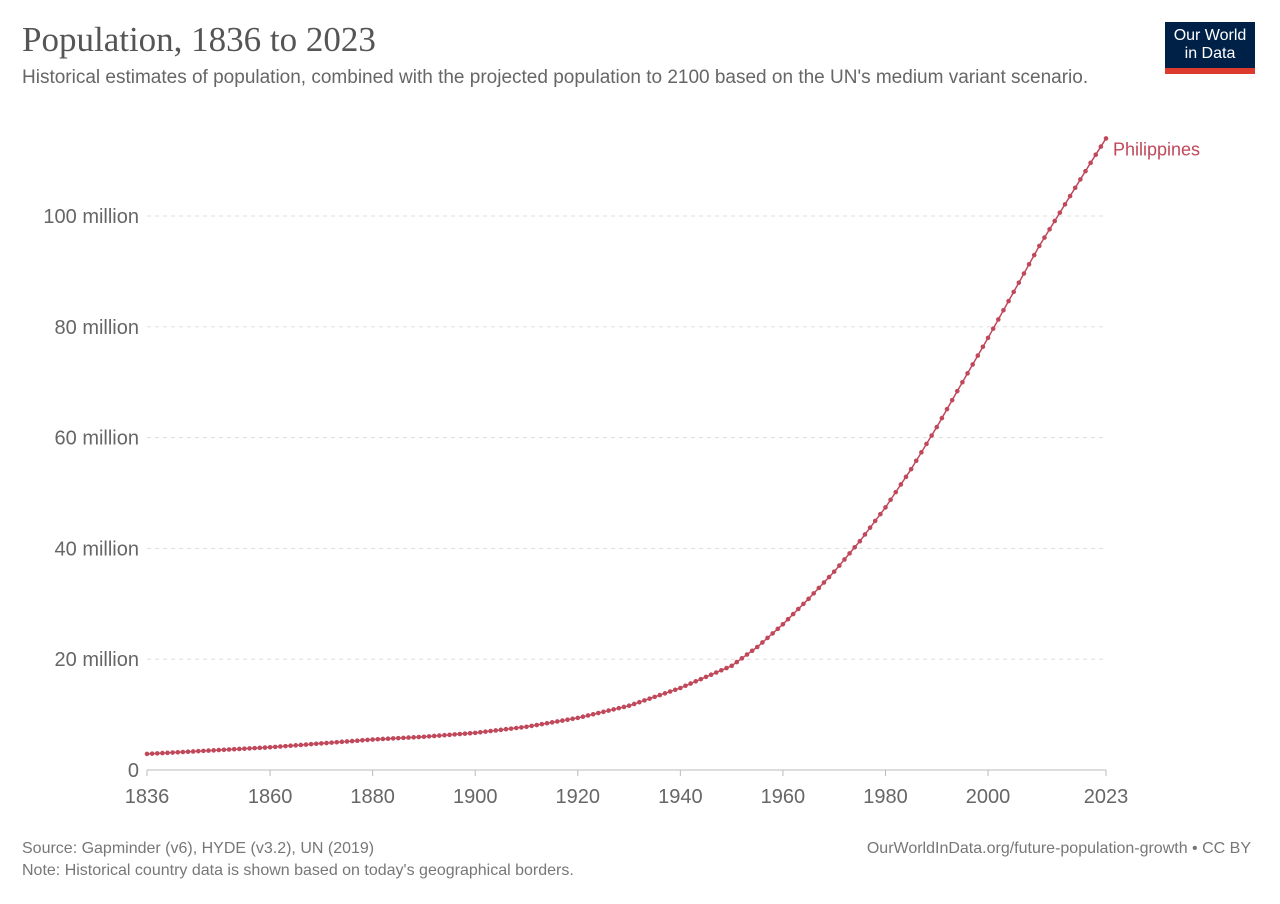 Image resolution: width=1280 pixels, height=904 pixels. I want to click on y-tick-label: 20 million, so click(97, 660).